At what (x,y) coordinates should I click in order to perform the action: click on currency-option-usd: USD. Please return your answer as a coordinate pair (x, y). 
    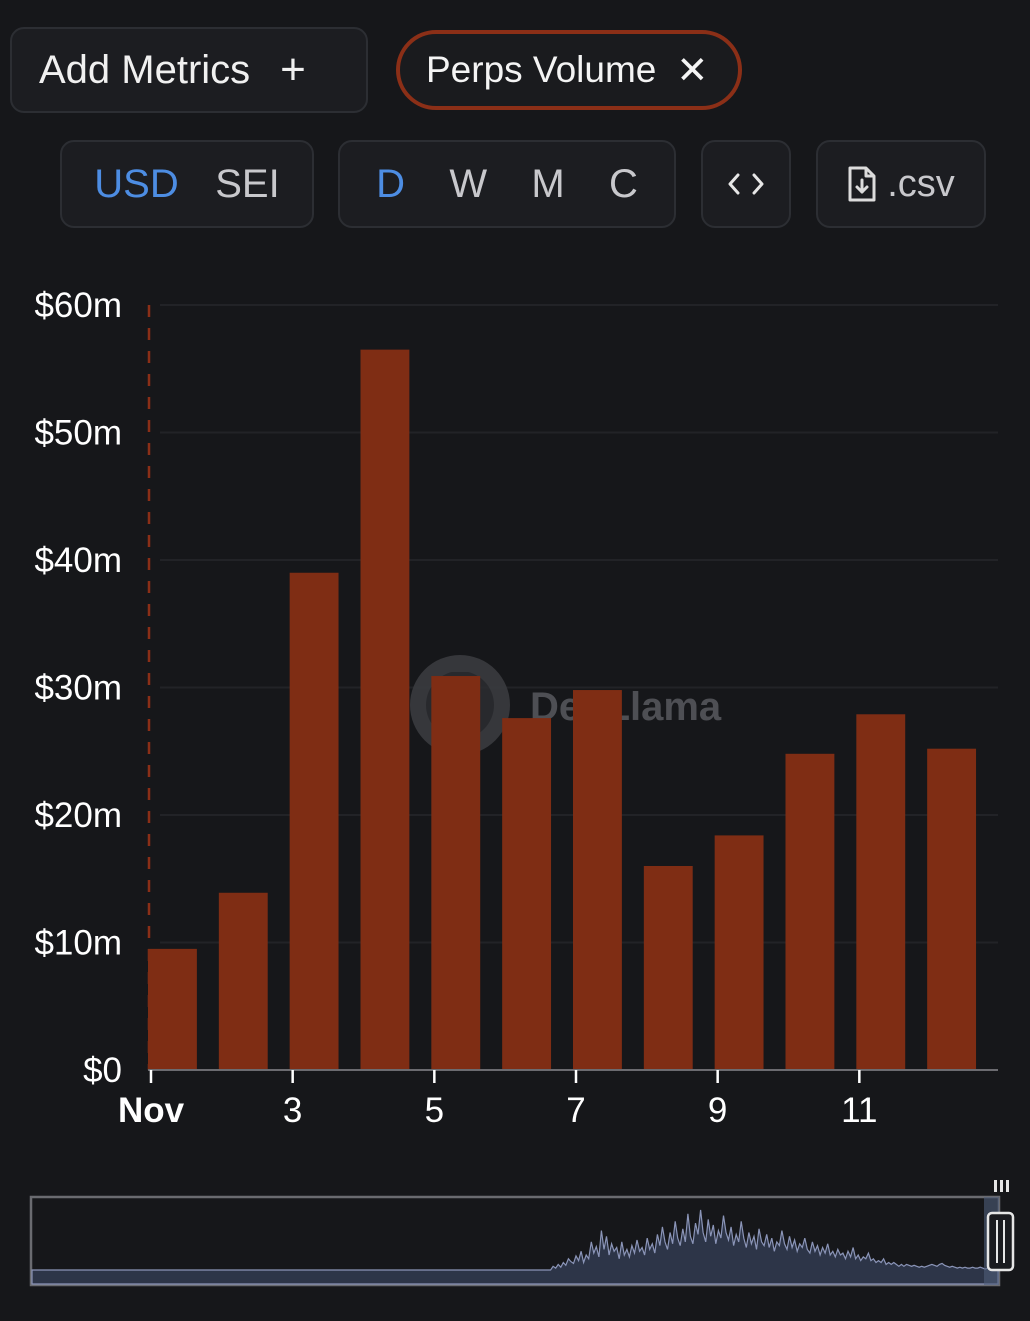
    Looking at the image, I should click on (136, 183).